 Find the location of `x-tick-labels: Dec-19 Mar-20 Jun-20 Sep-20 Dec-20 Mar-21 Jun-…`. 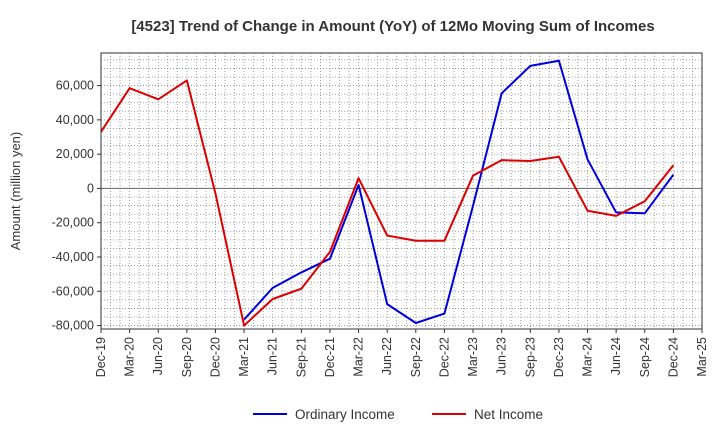

x-tick-labels: Dec-19 Mar-20 Jun-20 Sep-20 Dec-20 Mar-21 Jun-… is located at coordinates (401, 353).